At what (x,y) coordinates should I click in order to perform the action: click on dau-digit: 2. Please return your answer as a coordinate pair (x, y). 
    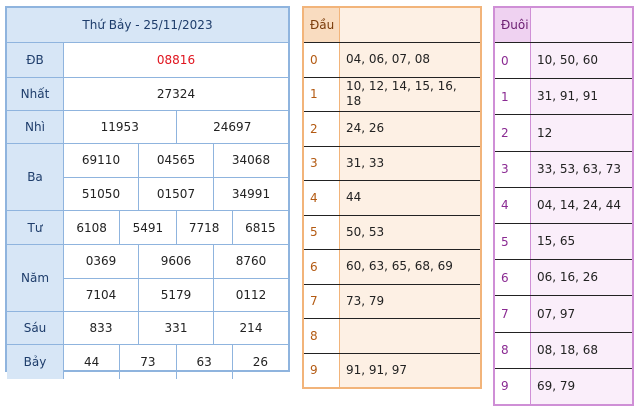
    Looking at the image, I should click on (322, 129).